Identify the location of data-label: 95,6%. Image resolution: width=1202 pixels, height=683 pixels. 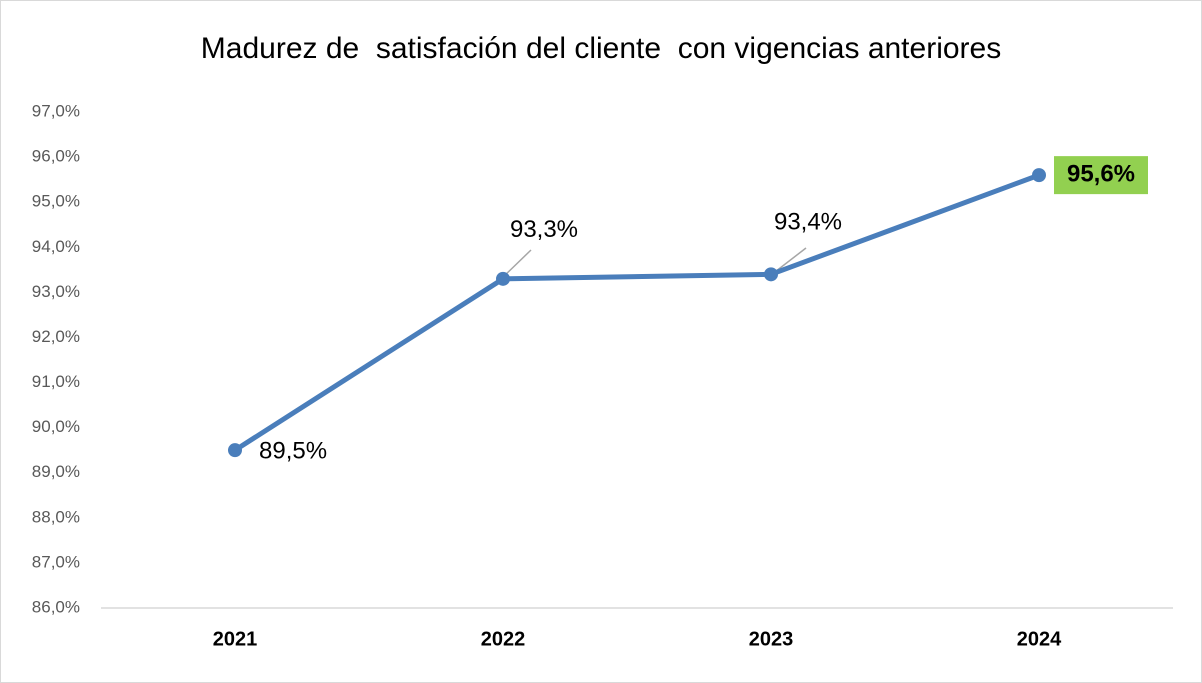
(1101, 173).